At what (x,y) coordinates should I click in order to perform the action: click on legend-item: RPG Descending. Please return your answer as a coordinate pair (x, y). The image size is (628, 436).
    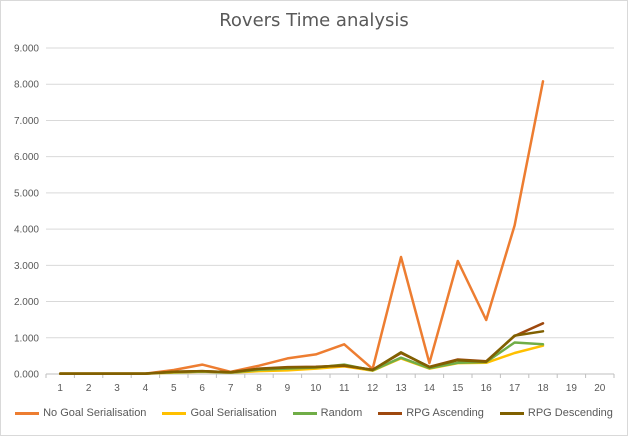
    Looking at the image, I should click on (556, 413).